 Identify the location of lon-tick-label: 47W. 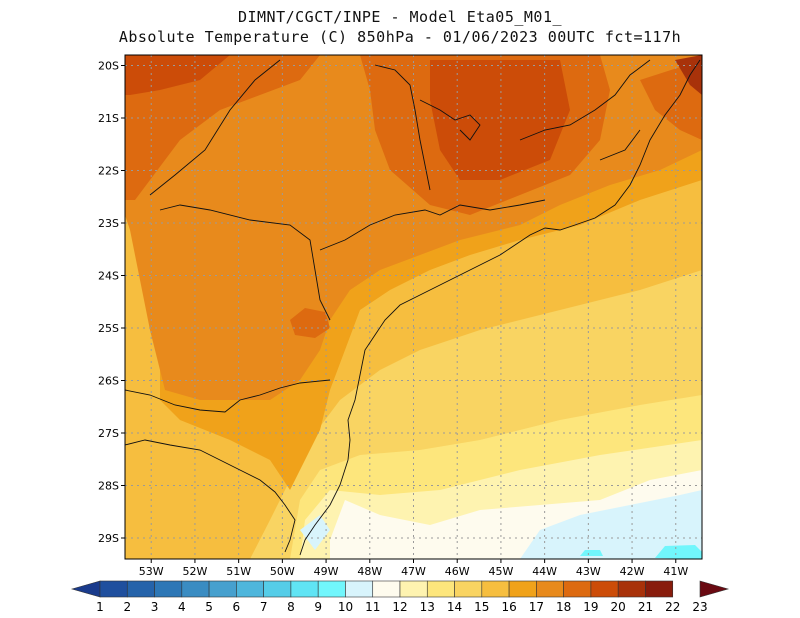
(413, 571).